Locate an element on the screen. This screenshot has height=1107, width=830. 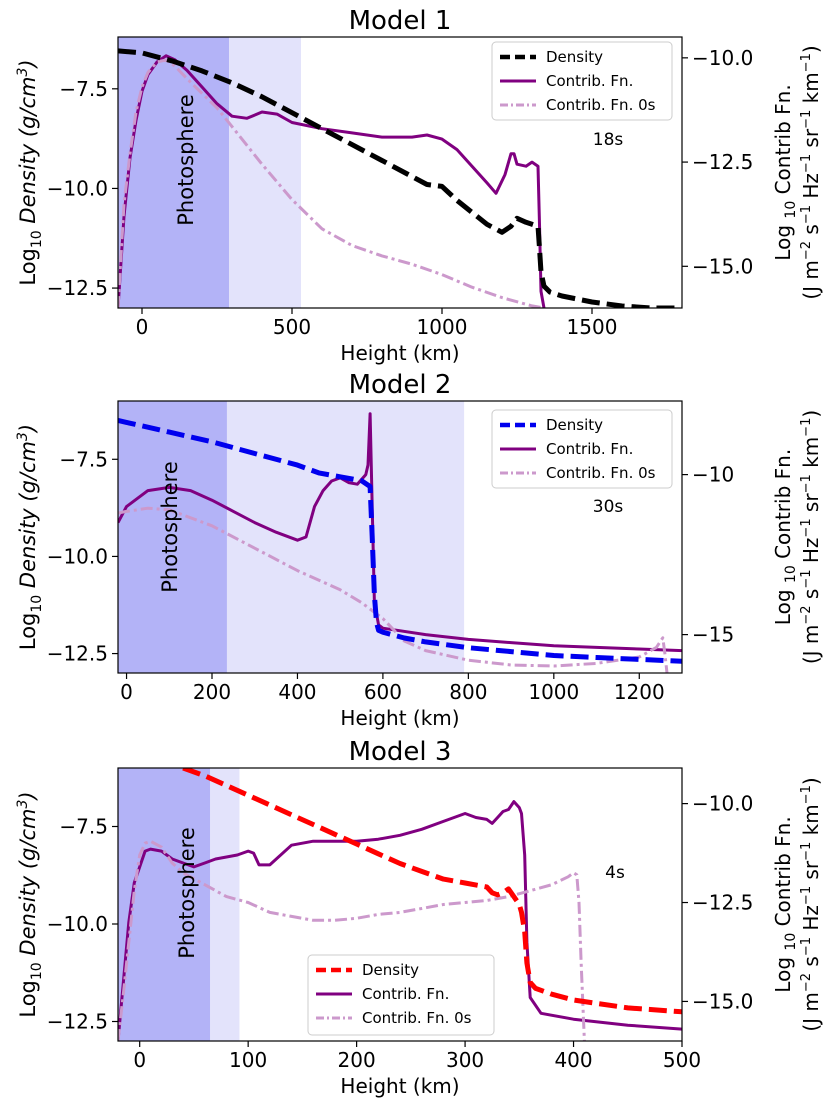
chart1-photosphere-light is located at coordinates (265, 172).